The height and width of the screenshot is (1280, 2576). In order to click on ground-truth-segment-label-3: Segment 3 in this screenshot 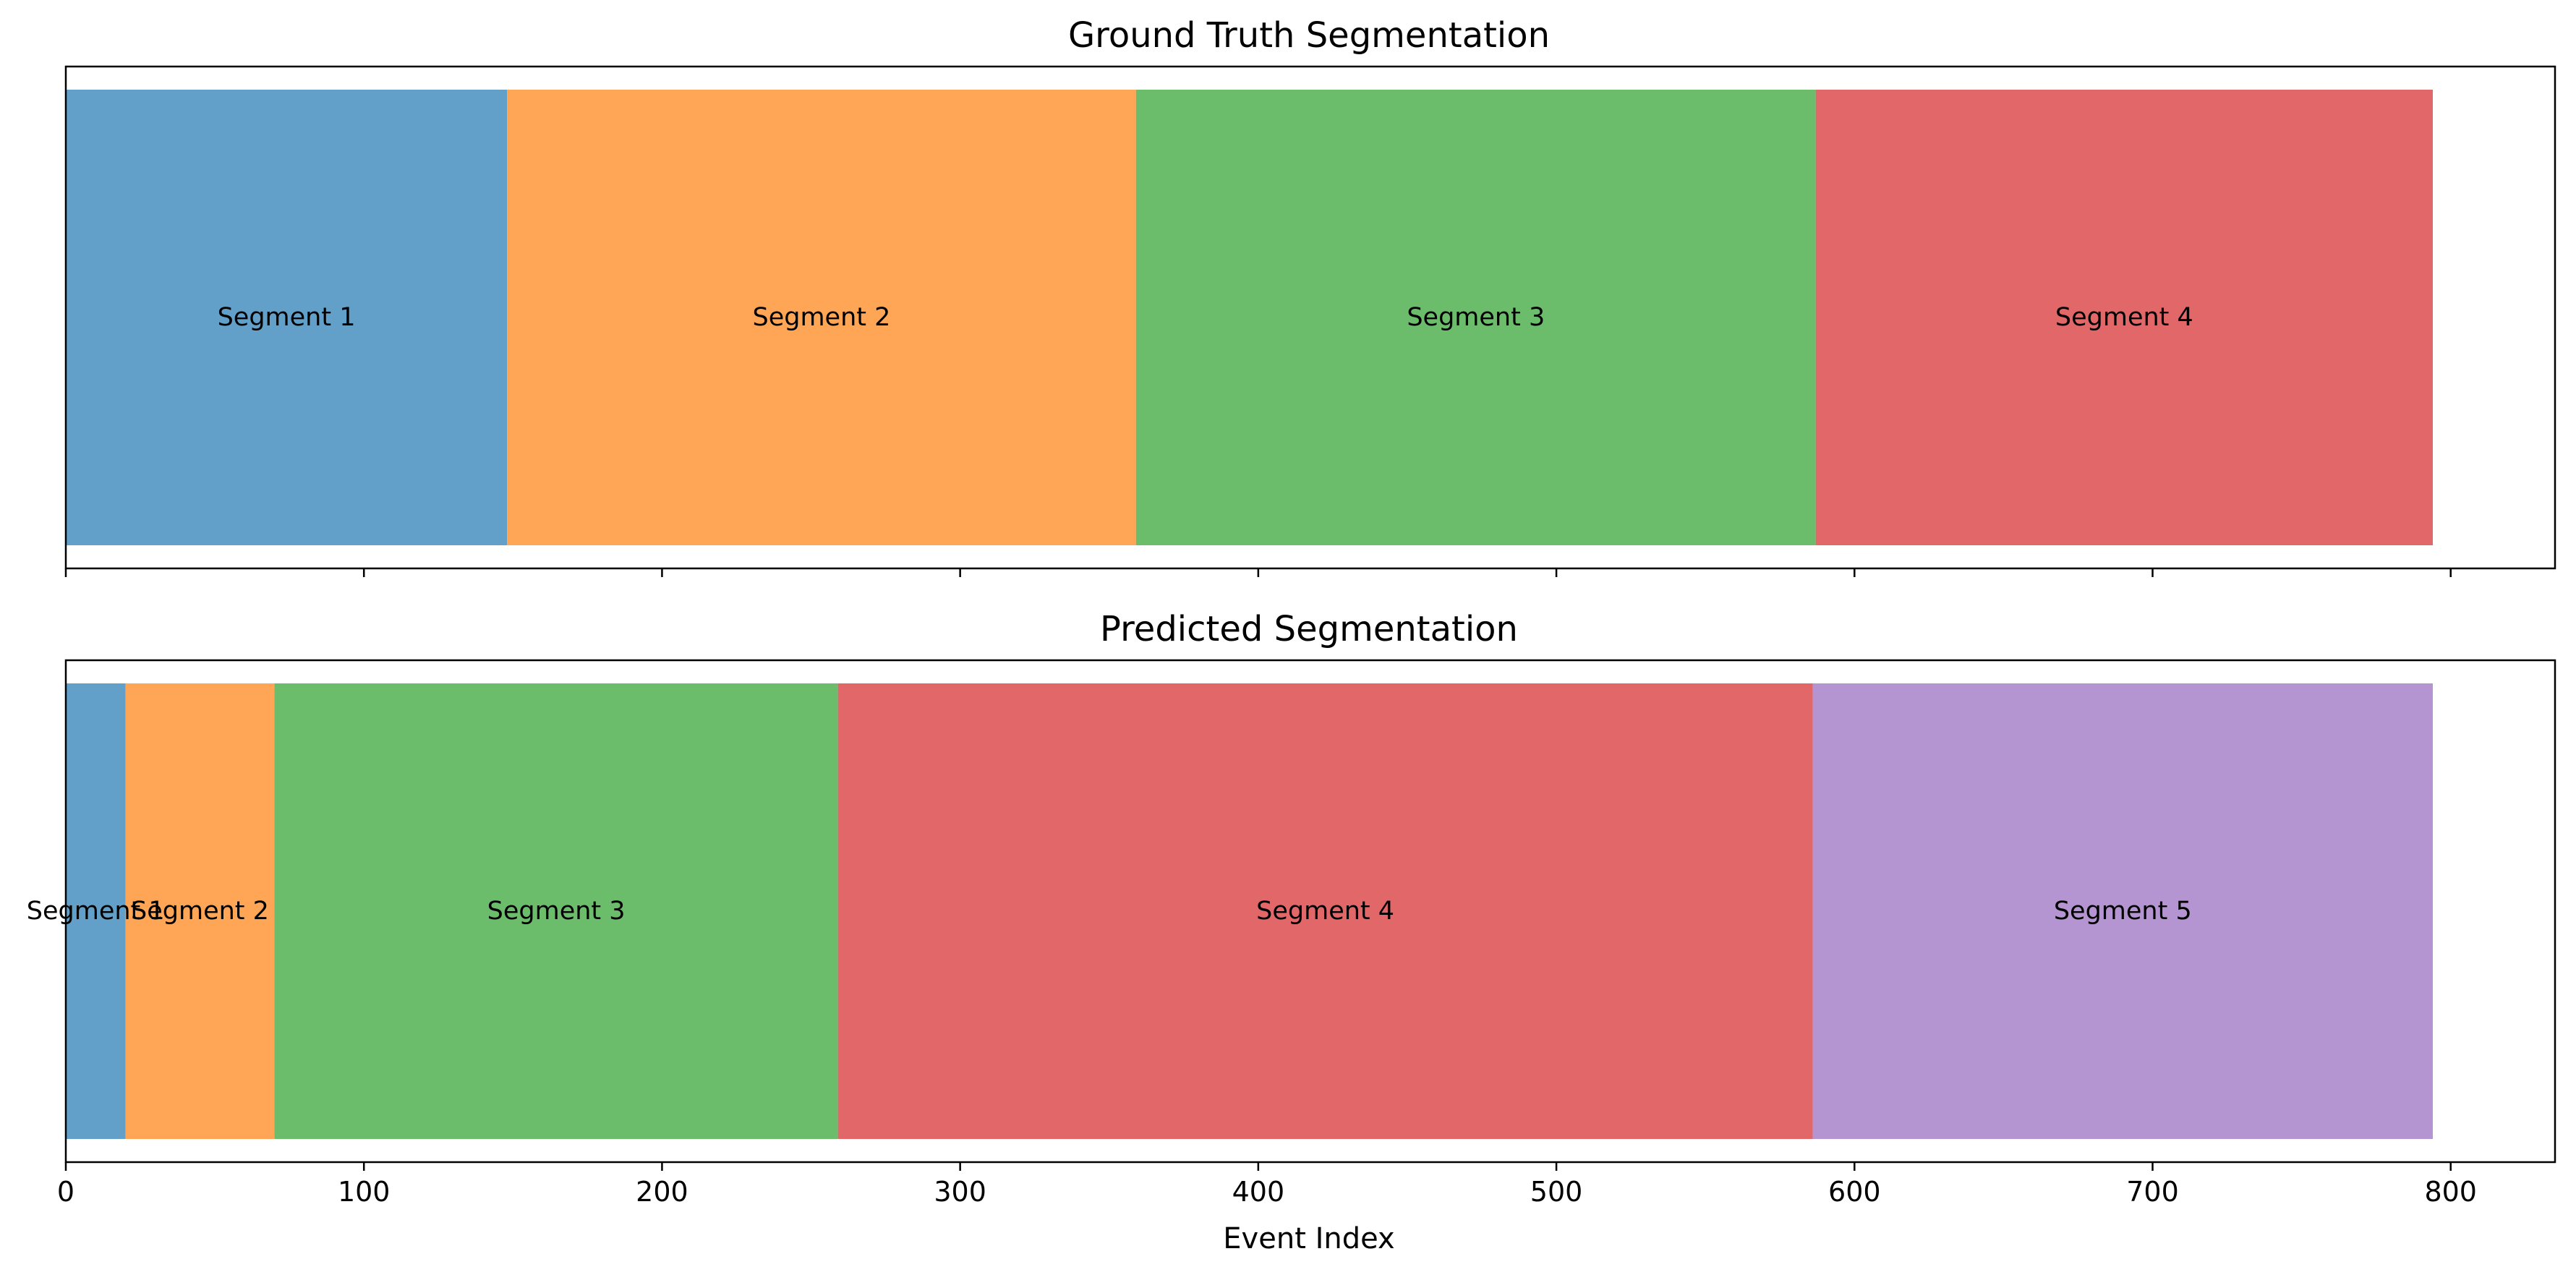, I will do `click(1476, 317)`.